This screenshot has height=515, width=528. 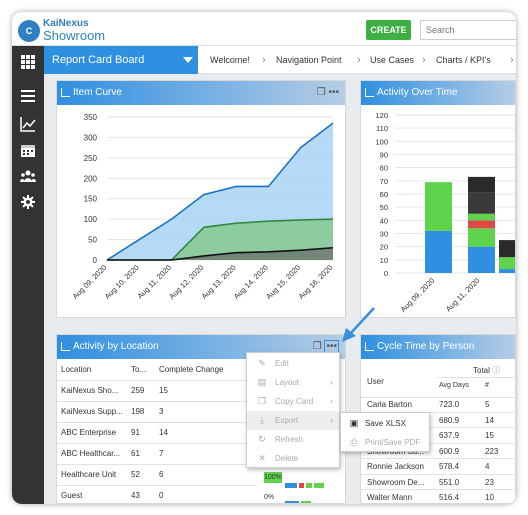 I want to click on save-xlsx-item: ▣ Save XLSX, so click(x=385, y=423).